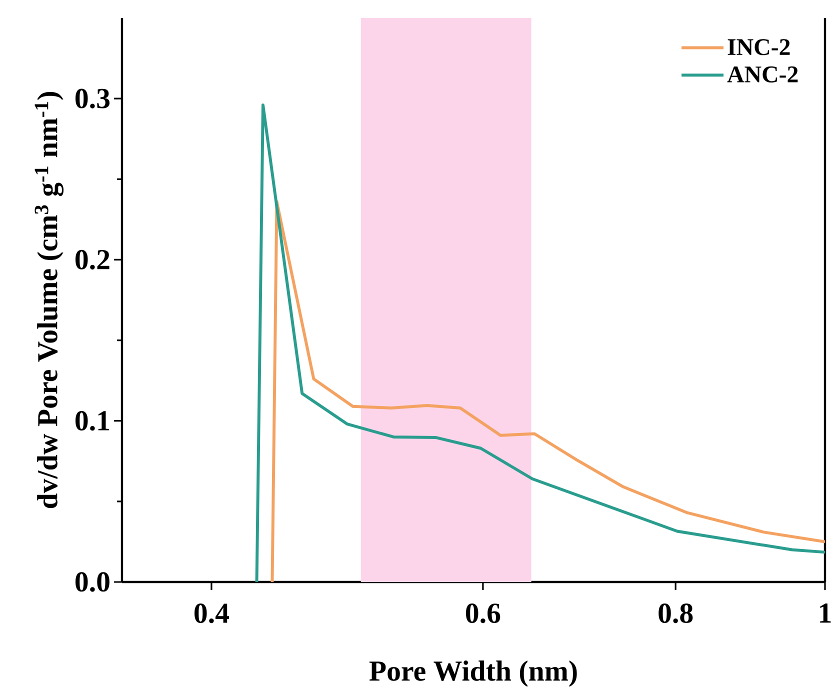 The height and width of the screenshot is (700, 835). I want to click on y-axis-title: dv/dw Pore Volume (cm$^{3}$ g$^{-1}$ nm$^{-1}$), so click(49, 300).